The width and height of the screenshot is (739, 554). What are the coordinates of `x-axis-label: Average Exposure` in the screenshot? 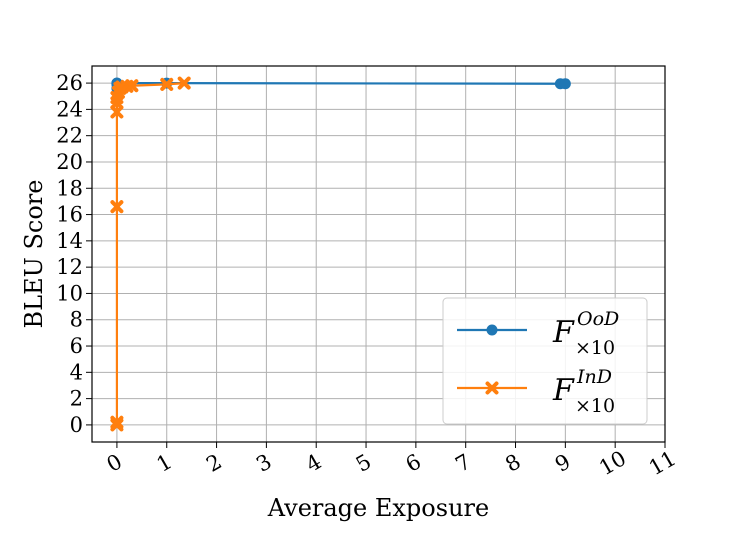 It's located at (378, 508).